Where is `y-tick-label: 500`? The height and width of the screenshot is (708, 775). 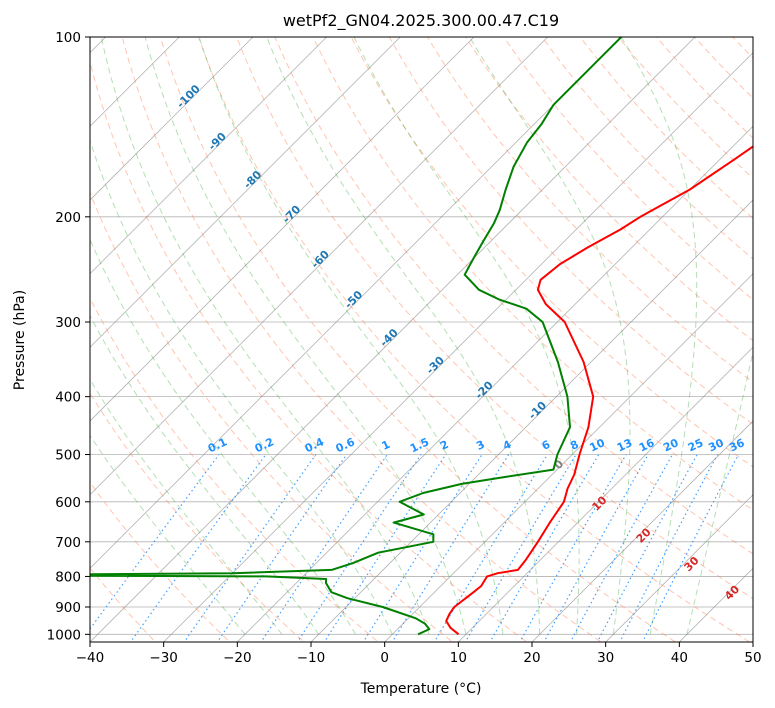
y-tick-label: 500 is located at coordinates (68, 456).